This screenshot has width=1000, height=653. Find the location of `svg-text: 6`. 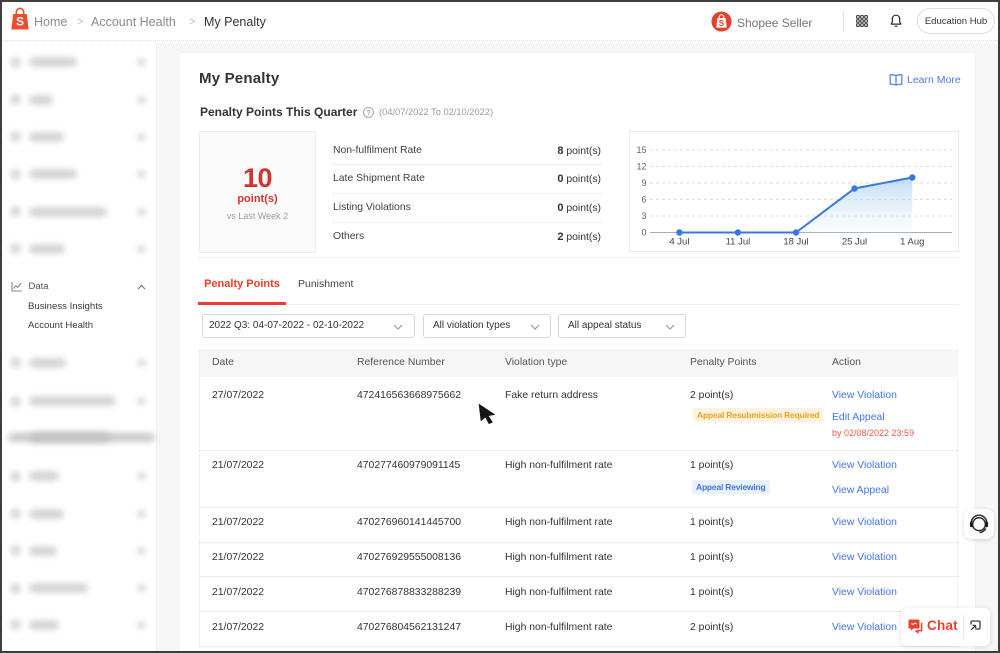

svg-text: 6 is located at coordinates (643, 200).